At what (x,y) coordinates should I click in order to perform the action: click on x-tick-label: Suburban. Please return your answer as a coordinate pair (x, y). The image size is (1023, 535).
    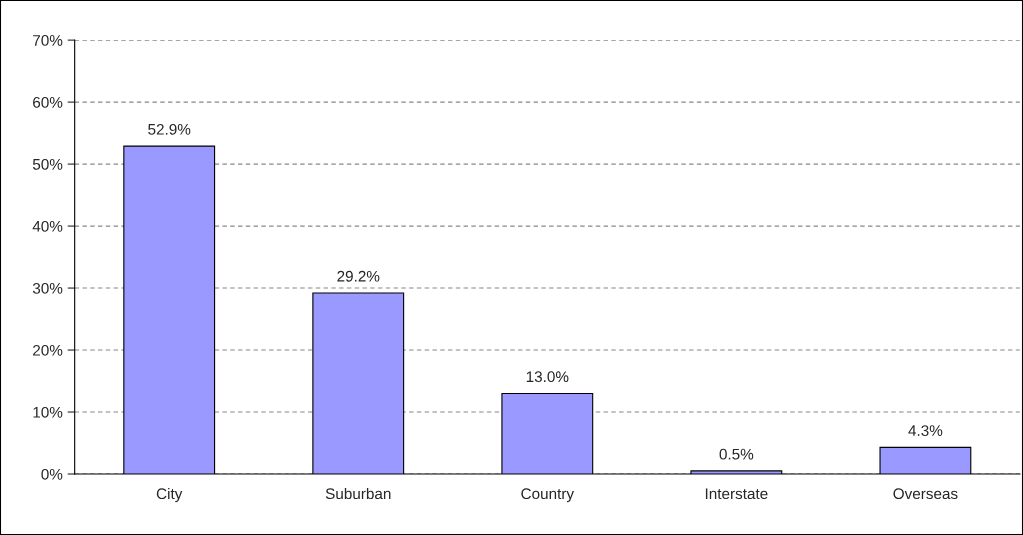
    Looking at the image, I should click on (358, 493).